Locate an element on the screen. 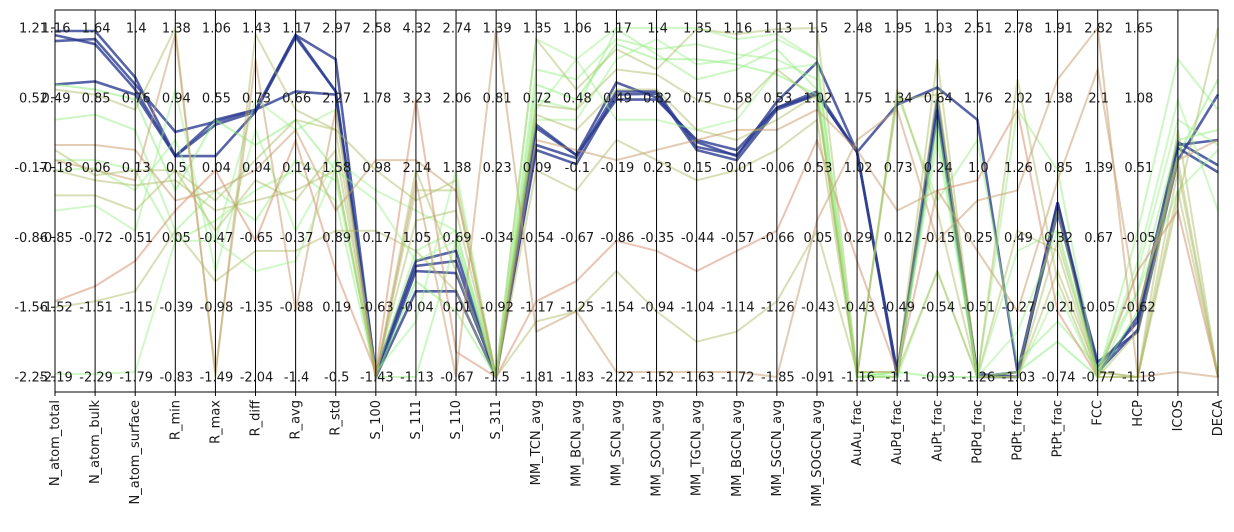  axis-3-tick-1: 0.94 is located at coordinates (176, 98).